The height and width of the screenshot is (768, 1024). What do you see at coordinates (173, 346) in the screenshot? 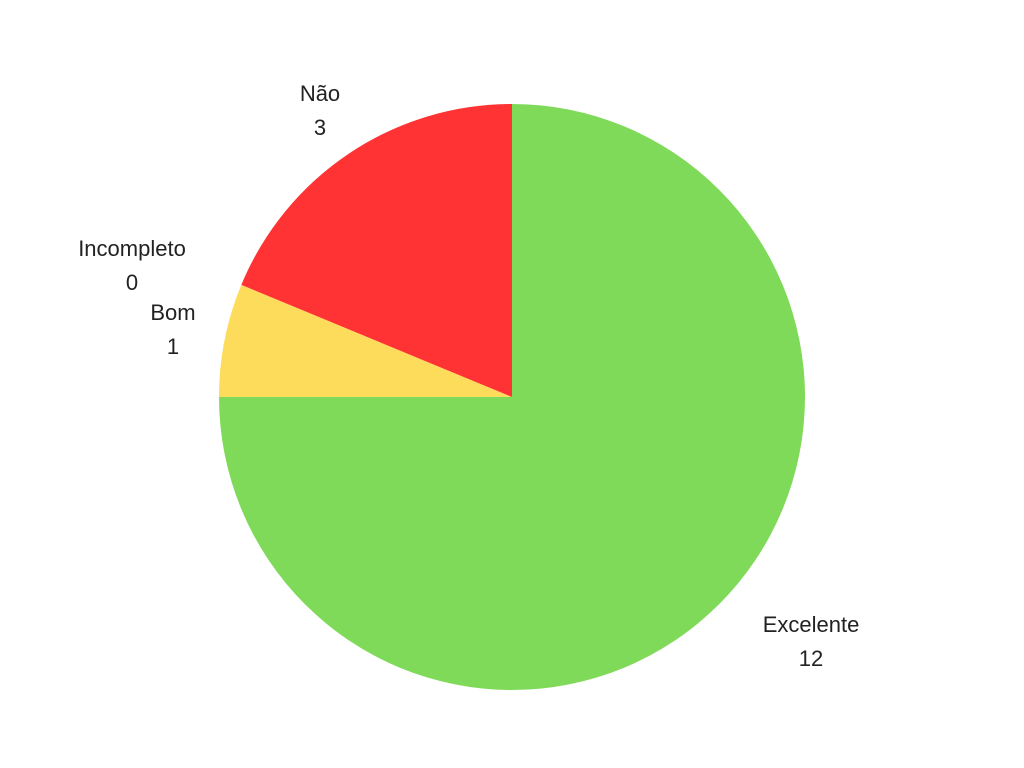
I see `slice-value-bom: 1` at bounding box center [173, 346].